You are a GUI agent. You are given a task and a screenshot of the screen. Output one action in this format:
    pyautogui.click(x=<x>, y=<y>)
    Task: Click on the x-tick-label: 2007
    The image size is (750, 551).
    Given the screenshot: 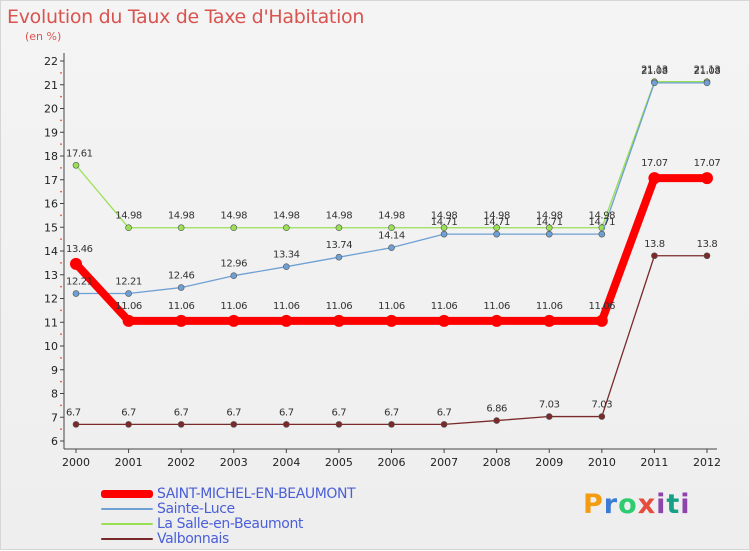 What is the action you would take?
    pyautogui.click(x=444, y=462)
    